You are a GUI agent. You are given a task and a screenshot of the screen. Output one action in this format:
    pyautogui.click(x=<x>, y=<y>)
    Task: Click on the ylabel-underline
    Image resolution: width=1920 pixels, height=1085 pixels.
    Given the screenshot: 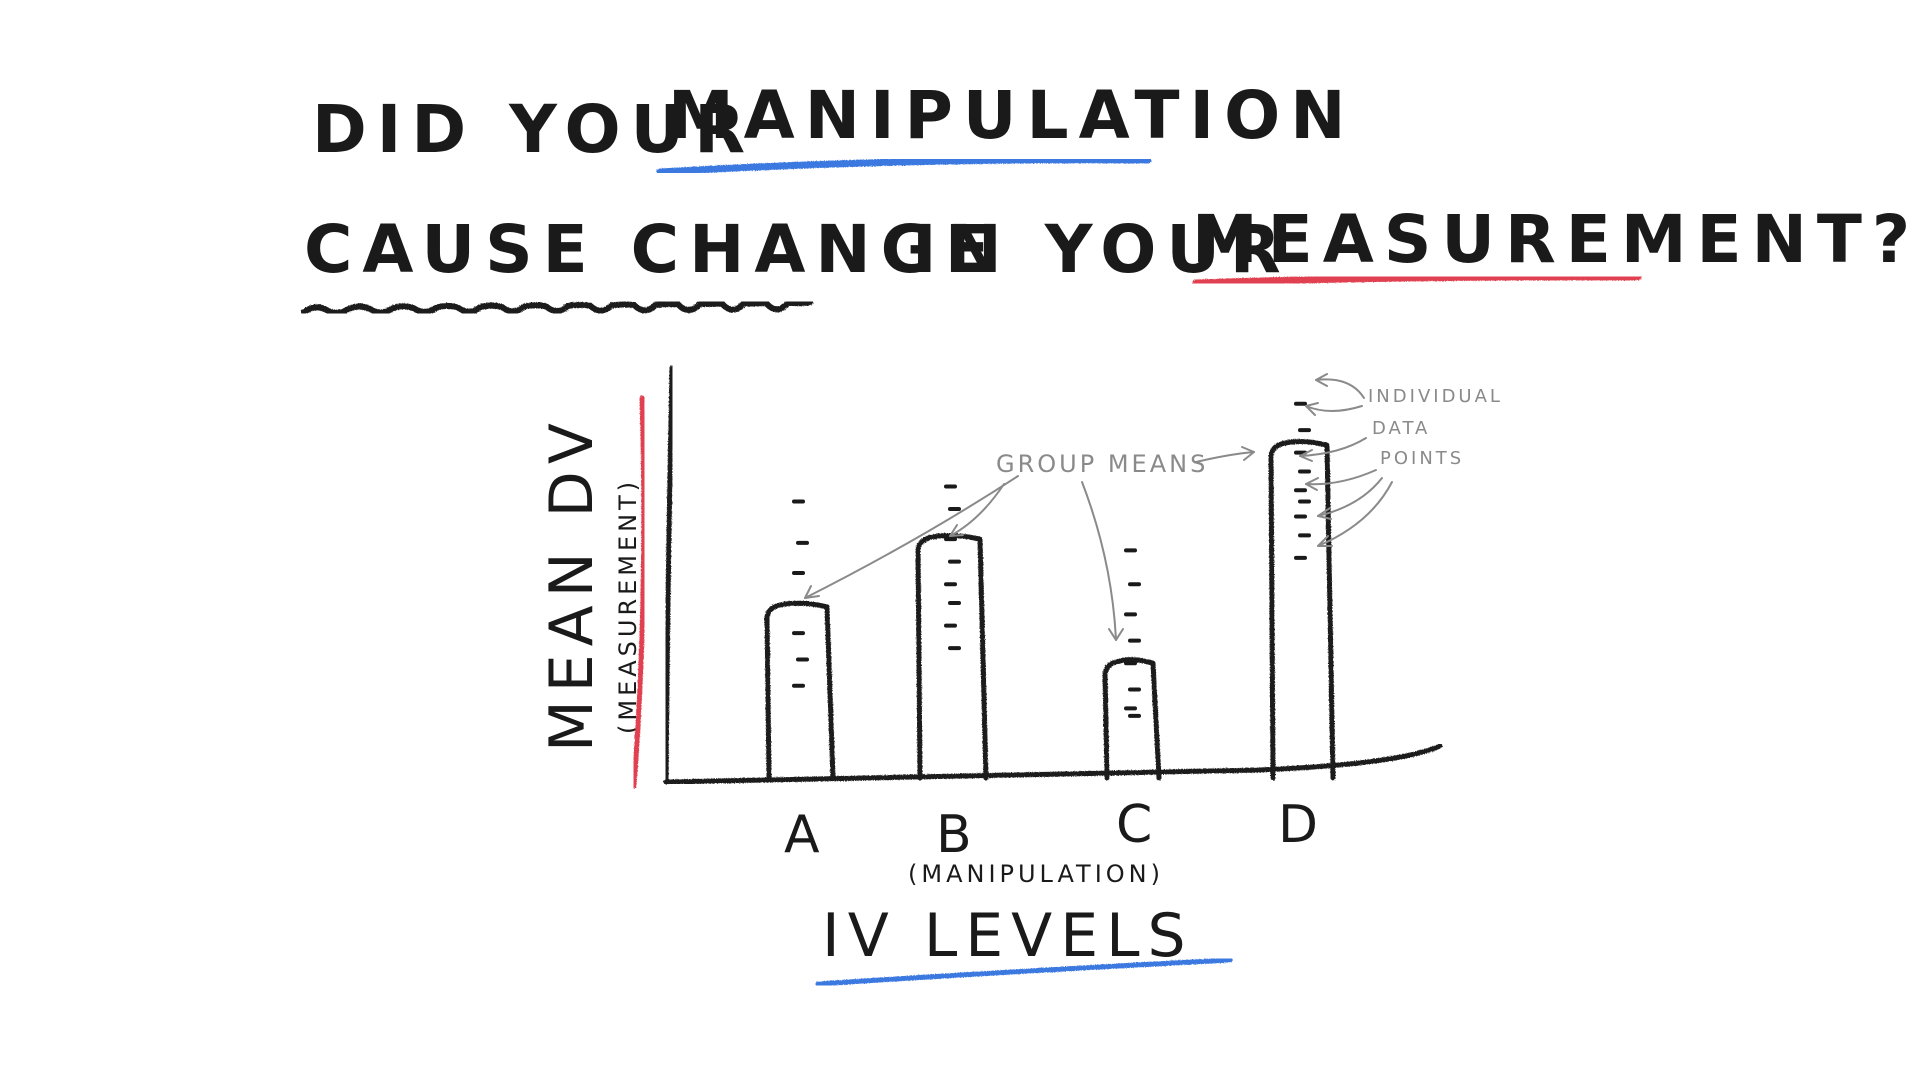 What is the action you would take?
    pyautogui.click(x=639, y=592)
    